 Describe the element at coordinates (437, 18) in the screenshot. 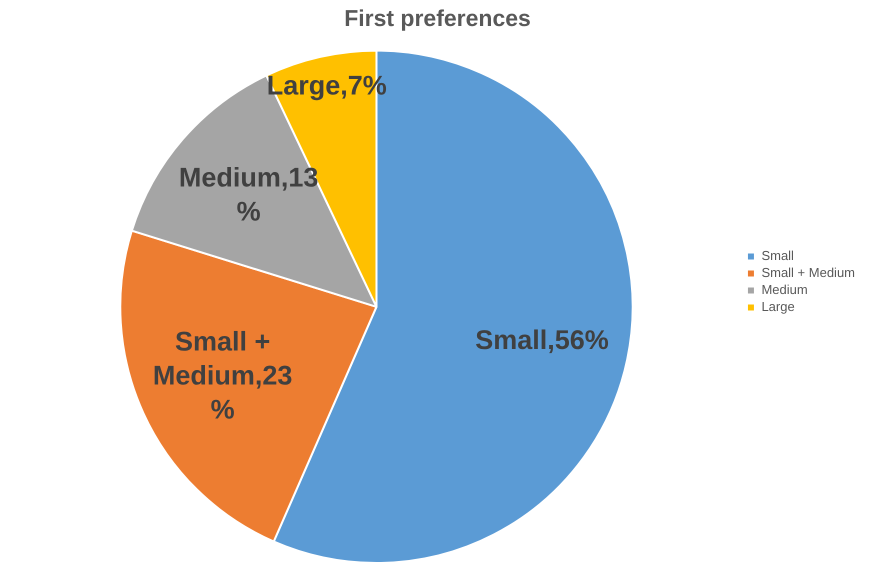

I see `chart-title: First preferences` at that location.